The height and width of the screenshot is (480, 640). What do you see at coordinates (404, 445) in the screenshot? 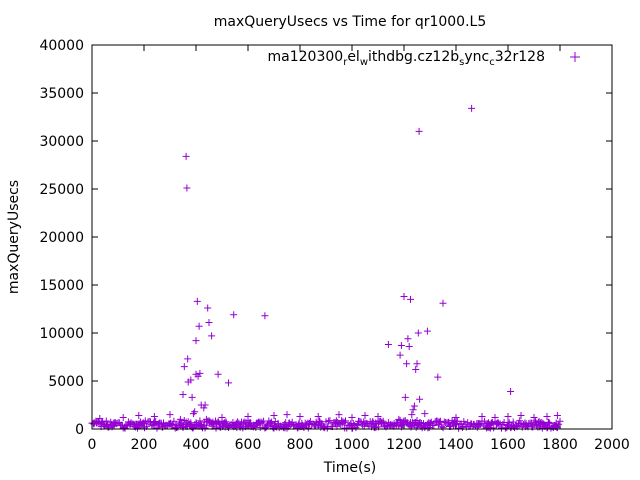
I see `x-tick-label: 1200` at bounding box center [404, 445].